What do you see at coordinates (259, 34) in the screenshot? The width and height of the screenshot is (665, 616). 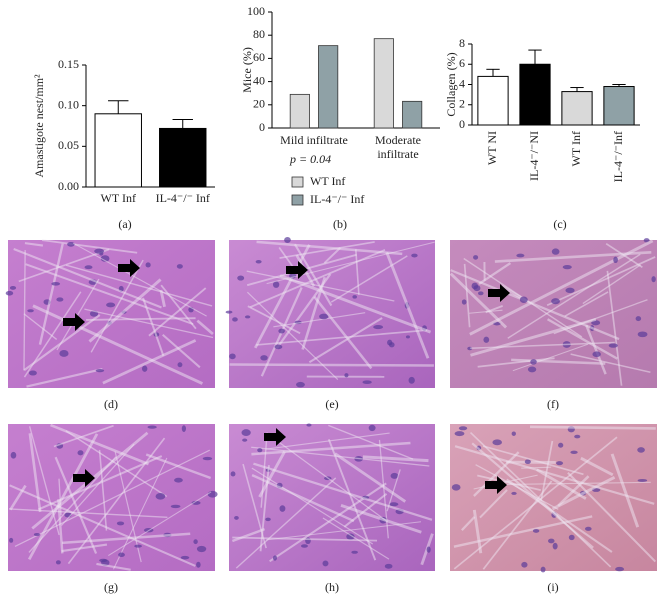 I see `y-tick-label: 80` at bounding box center [259, 34].